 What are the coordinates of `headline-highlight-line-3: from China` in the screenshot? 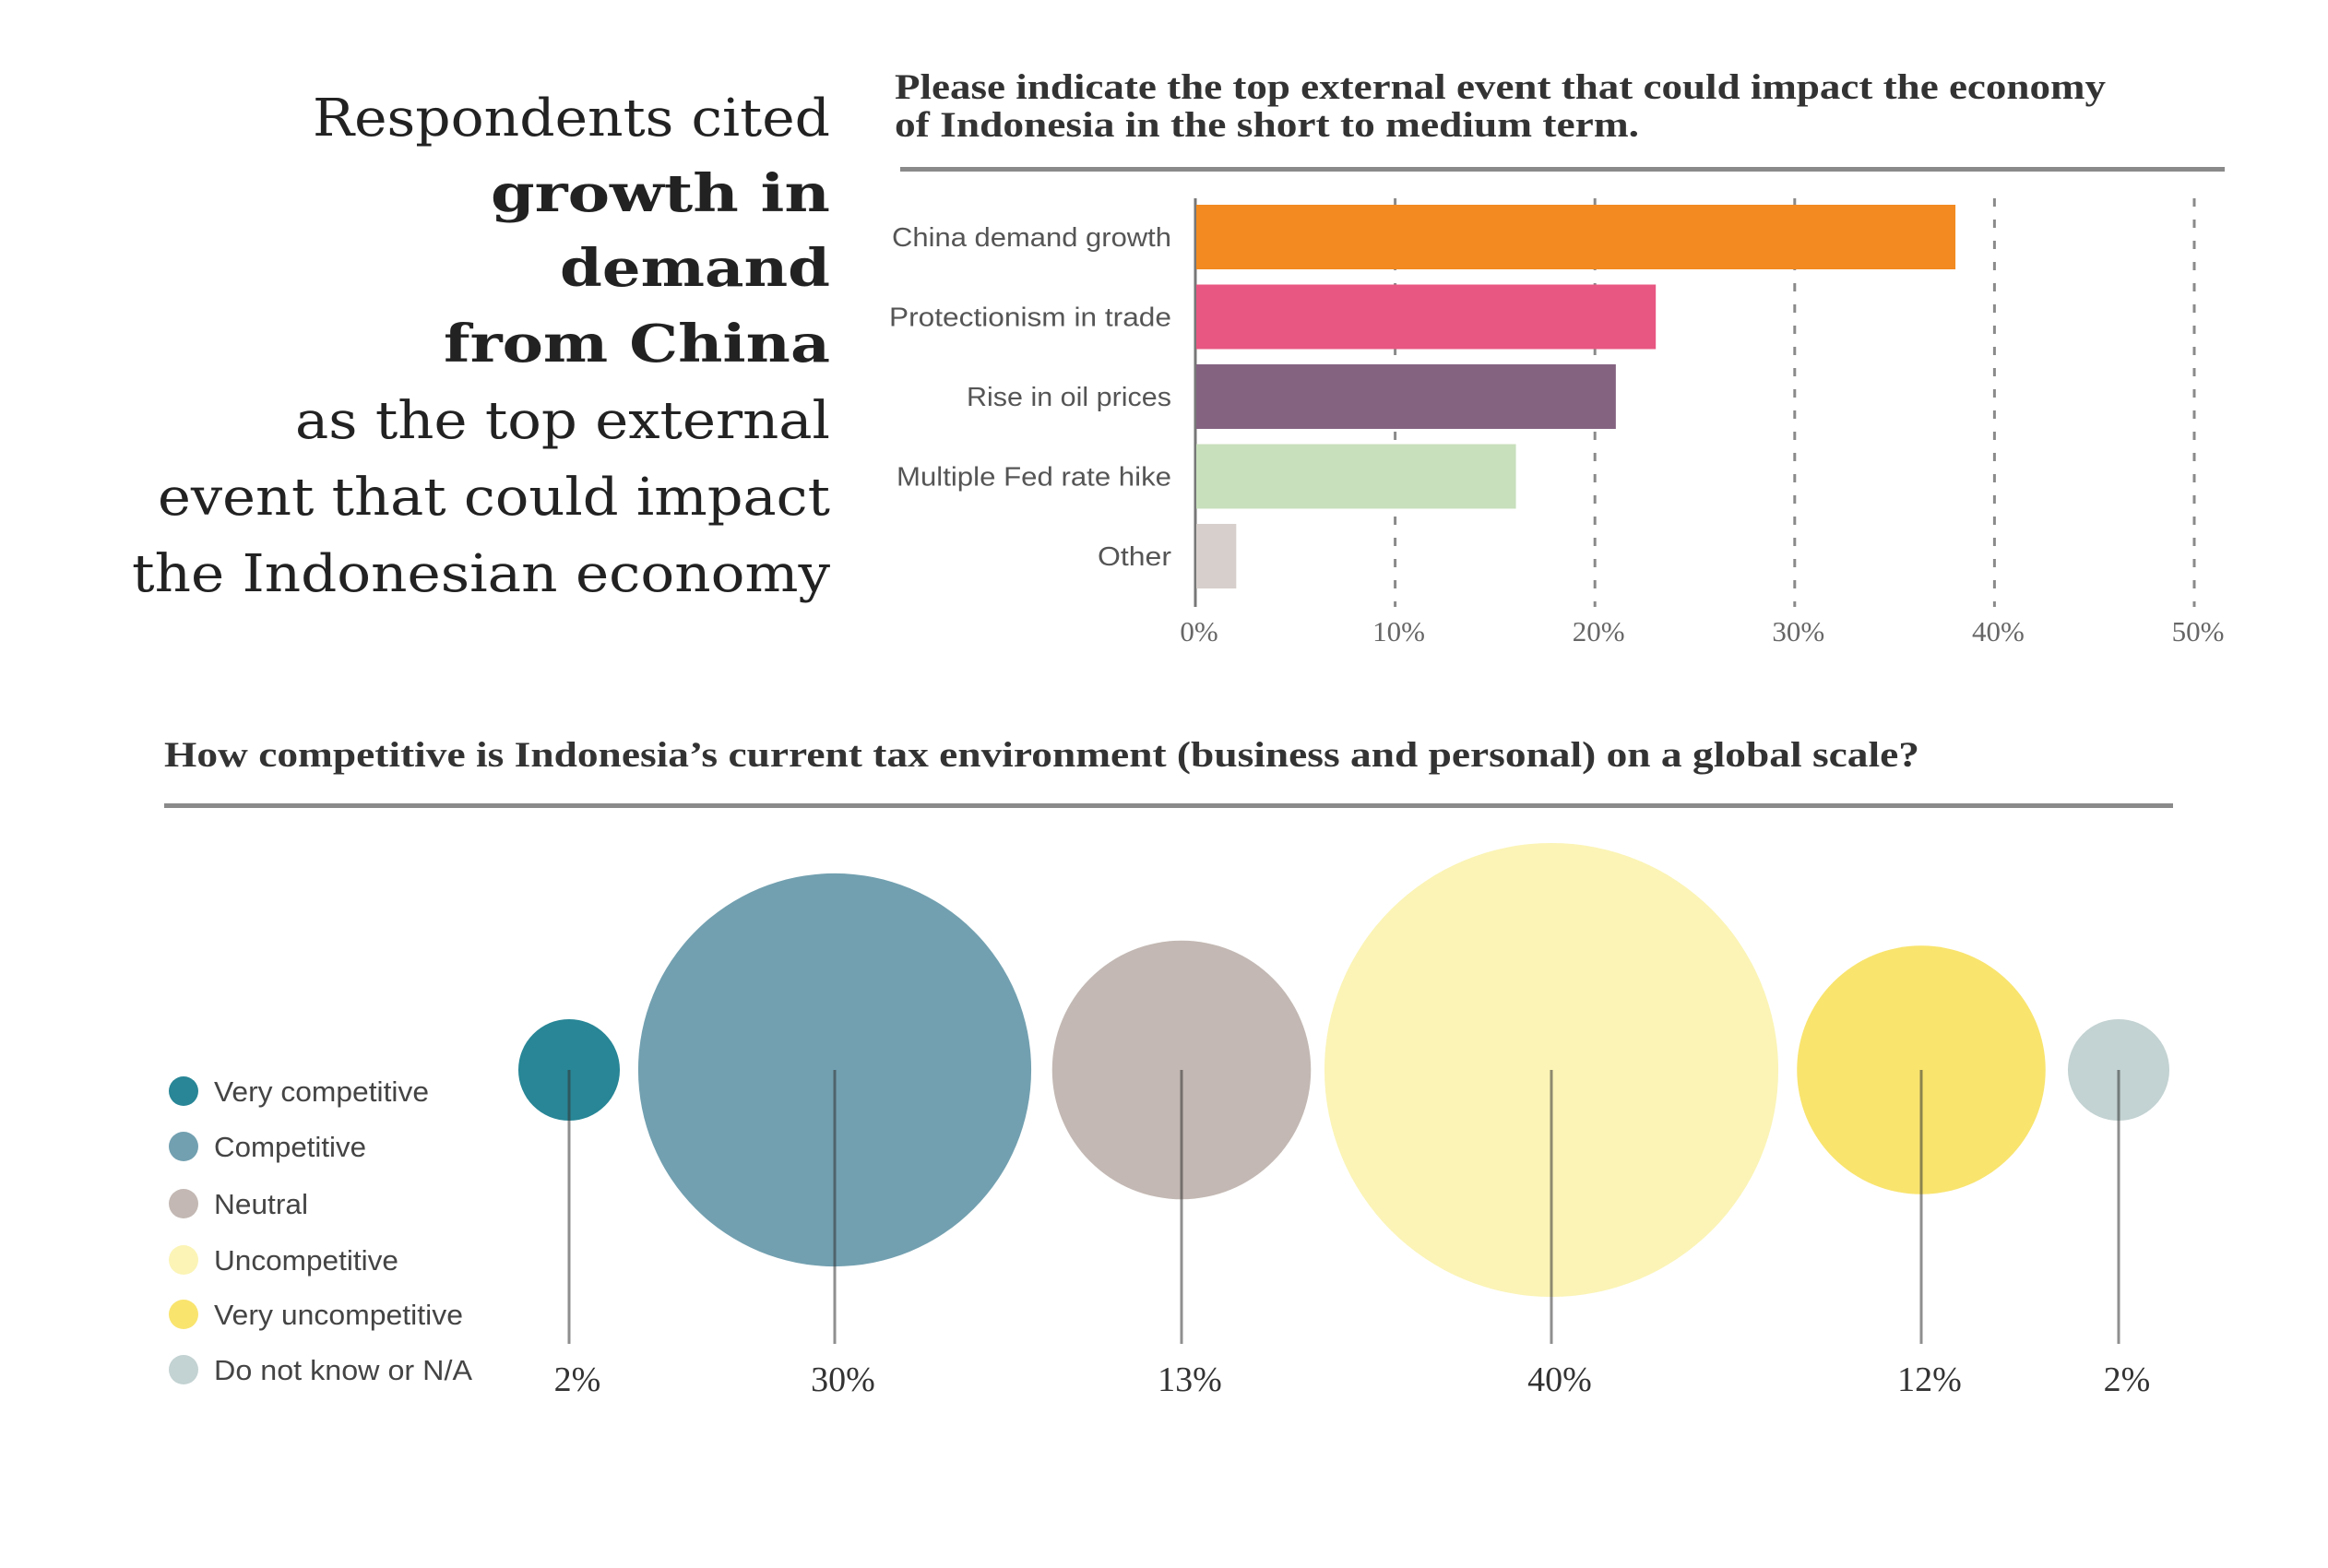 It's located at (637, 344).